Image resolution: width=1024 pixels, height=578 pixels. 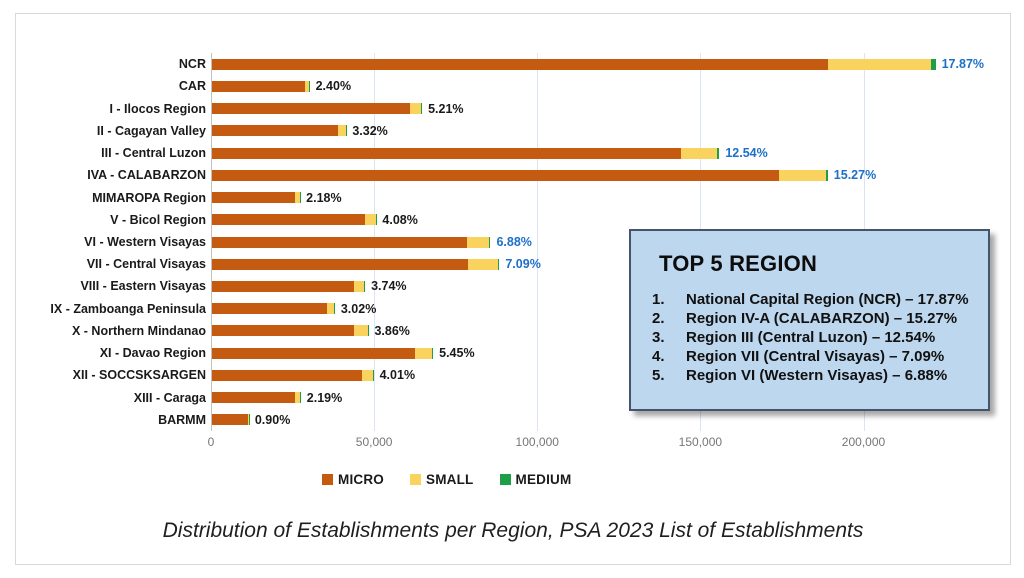 I want to click on bar-row: NCR 17.87%, so click(x=513, y=64).